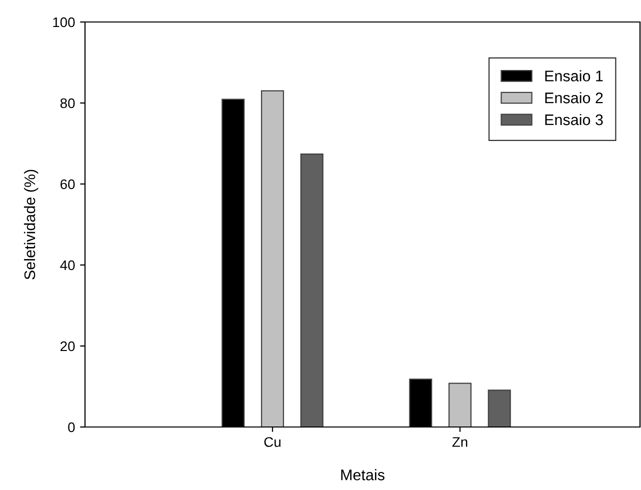 This screenshot has height=490, width=641. I want to click on legend-label: Ensaio 2, so click(574, 98).